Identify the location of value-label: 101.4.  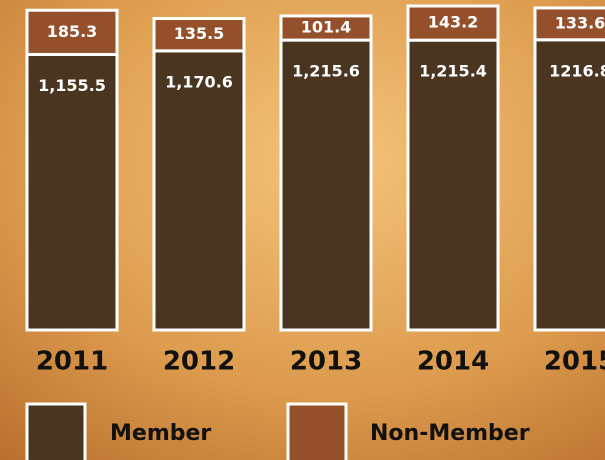
(326, 27).